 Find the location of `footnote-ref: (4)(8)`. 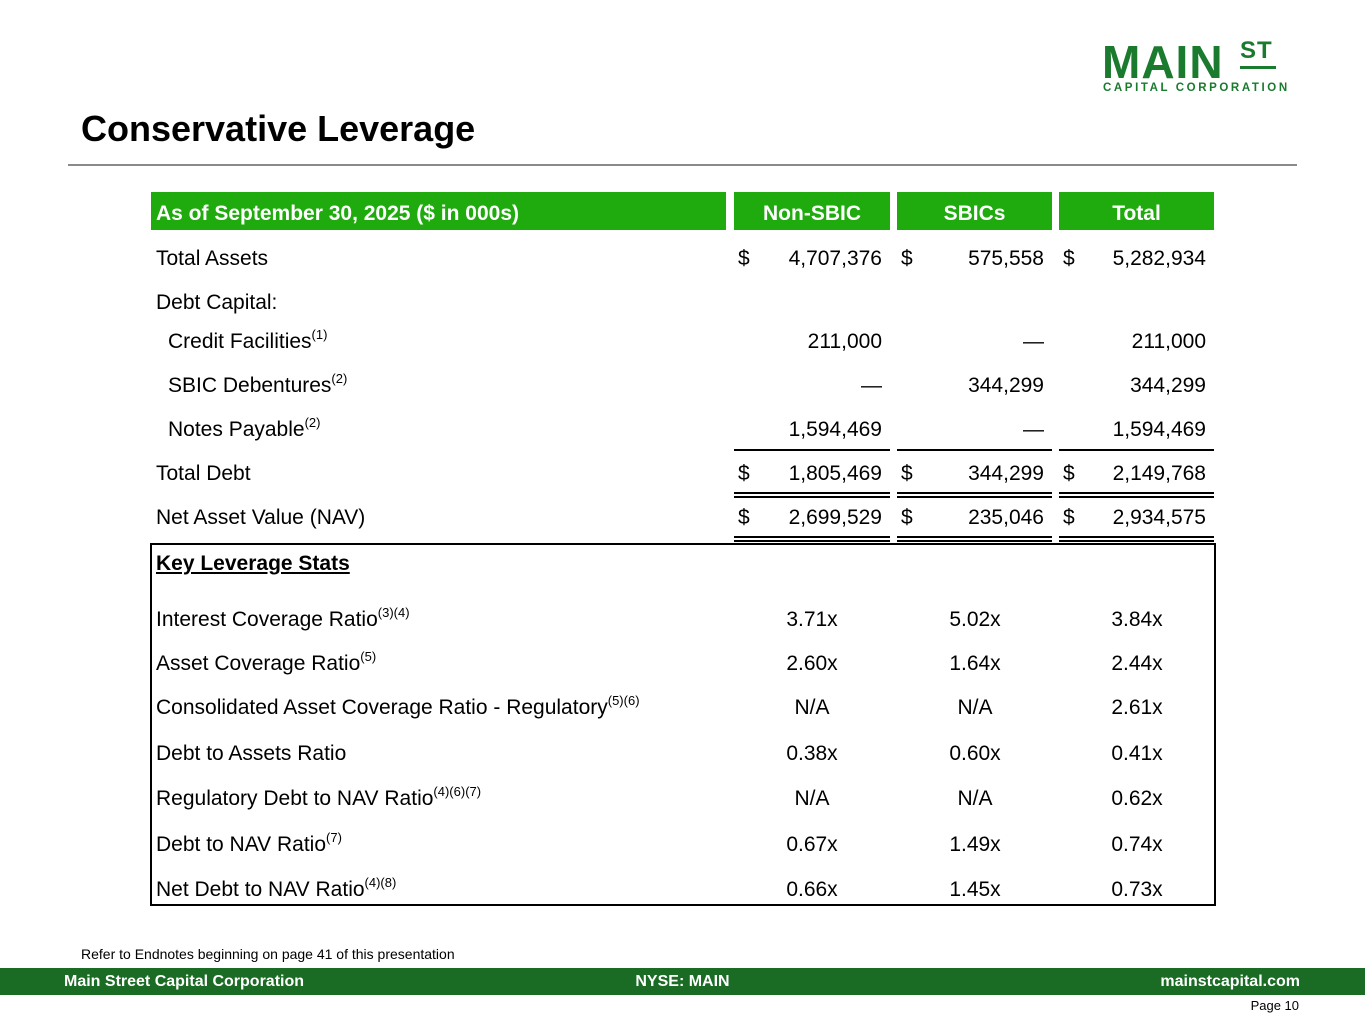

footnote-ref: (4)(8) is located at coordinates (380, 882).